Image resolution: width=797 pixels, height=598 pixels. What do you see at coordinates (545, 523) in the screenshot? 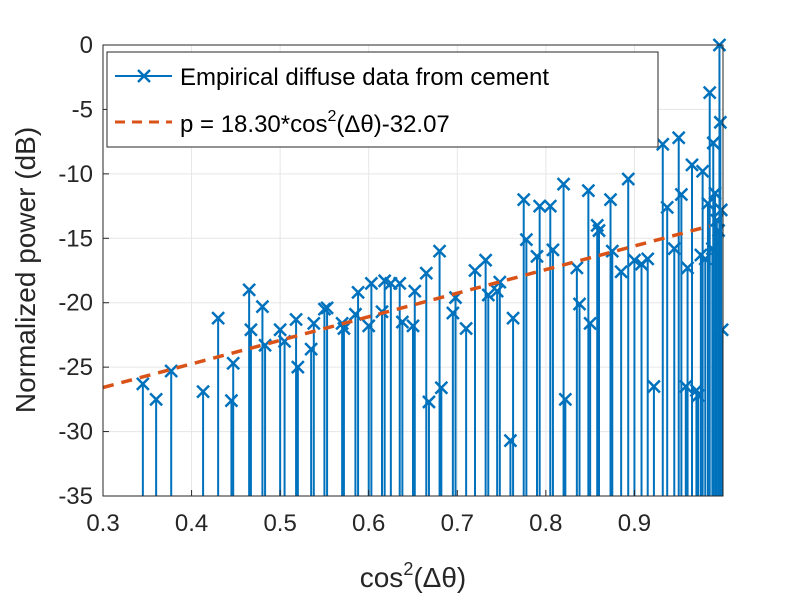
I see `x-tick-label: 0.8` at bounding box center [545, 523].